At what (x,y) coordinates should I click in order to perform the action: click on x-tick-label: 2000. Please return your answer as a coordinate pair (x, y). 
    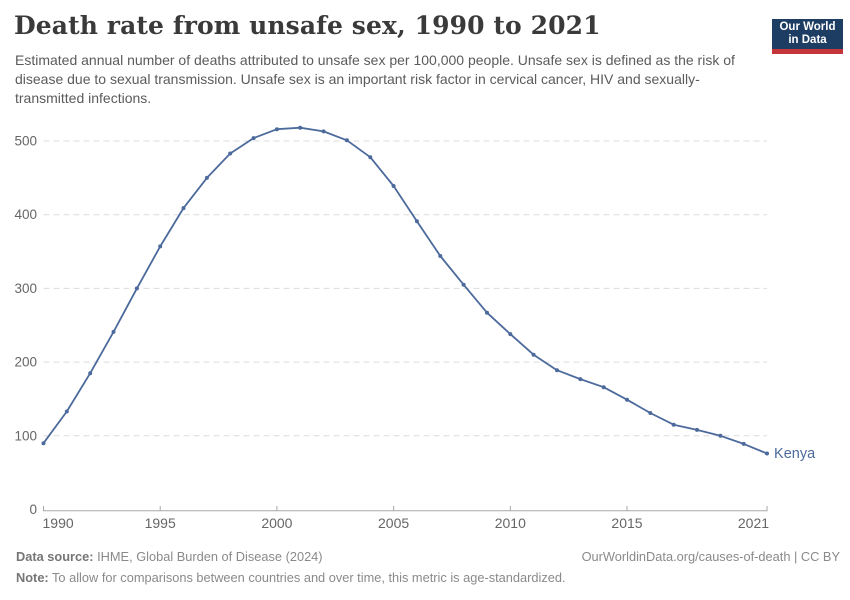
    Looking at the image, I should click on (276, 523).